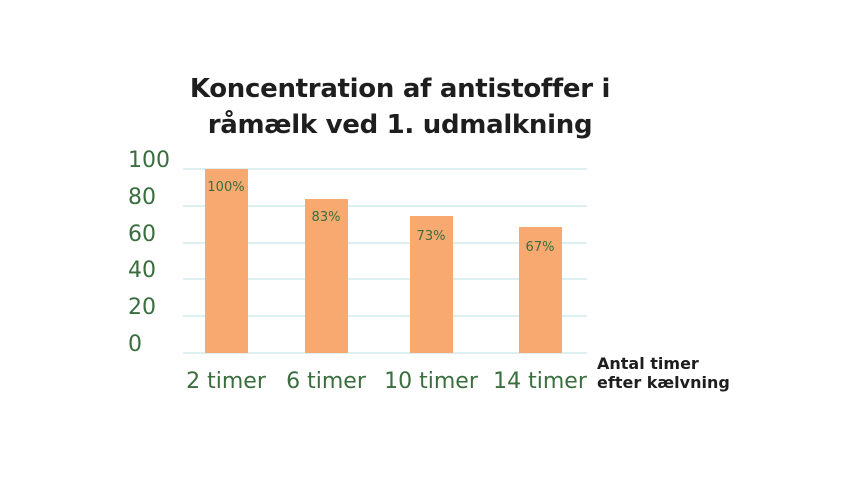  What do you see at coordinates (540, 381) in the screenshot?
I see `x-tick-14-timer: 14 timer` at bounding box center [540, 381].